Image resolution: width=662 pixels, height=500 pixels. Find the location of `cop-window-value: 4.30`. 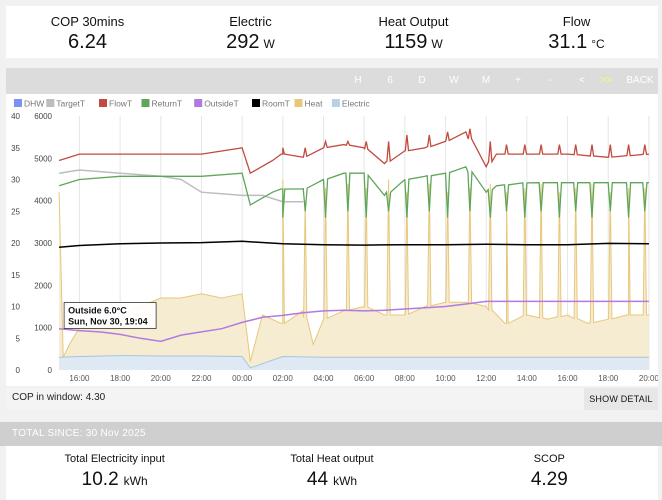

cop-window-value: 4.30 is located at coordinates (95, 397).